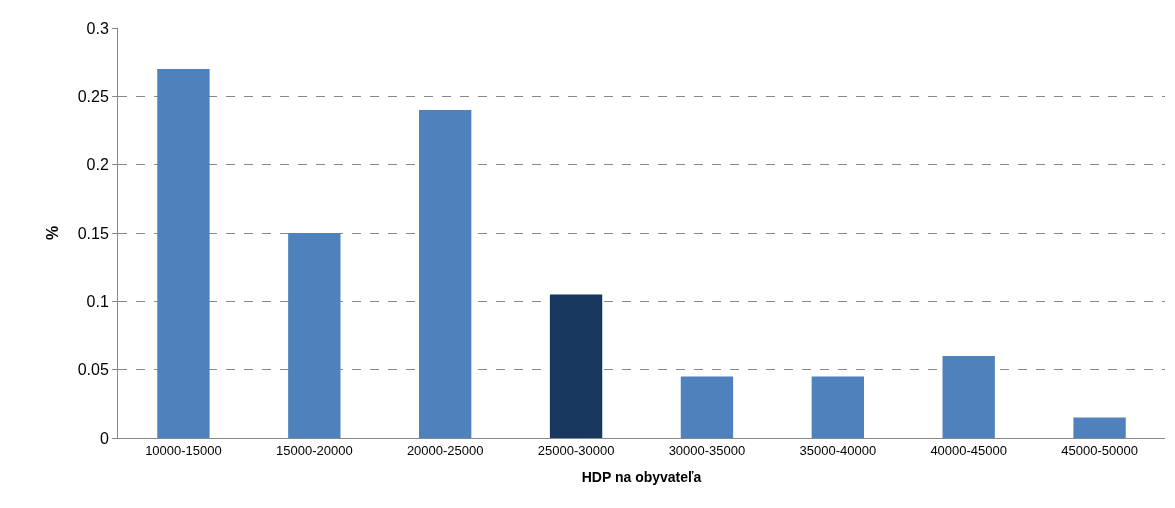  Describe the element at coordinates (97, 301) in the screenshot. I see `y-tick-label: 0.1` at that location.